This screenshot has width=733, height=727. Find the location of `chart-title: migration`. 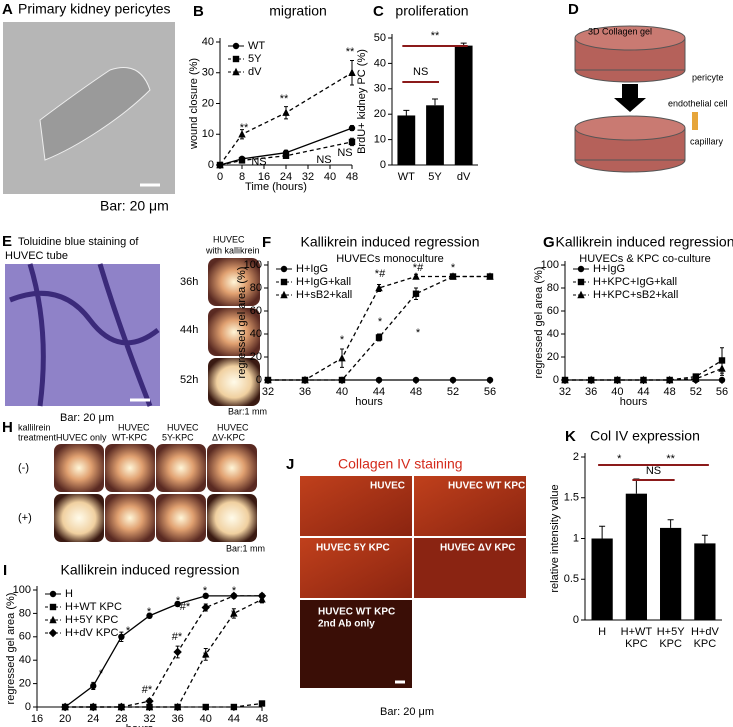

chart-title: migration is located at coordinates (298, 11).